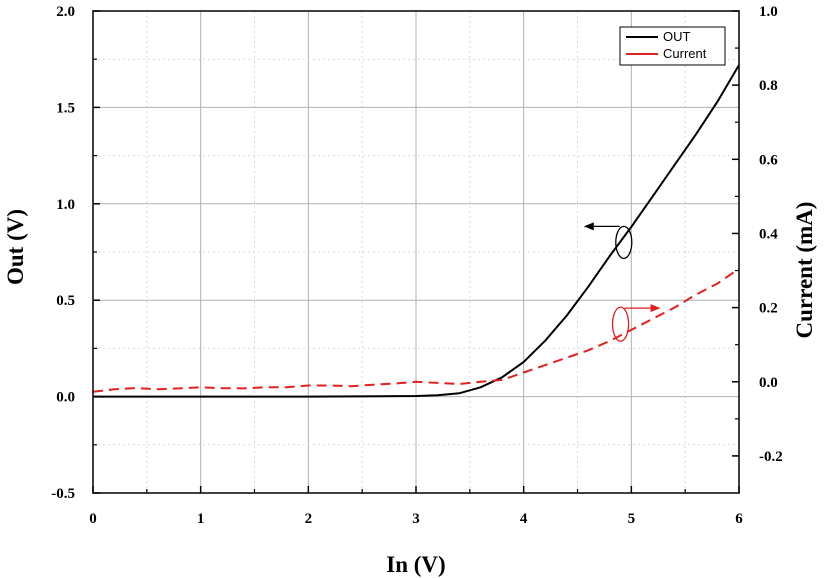 The image size is (827, 578). I want to click on y2-tick-label: -0.2, so click(771, 457).